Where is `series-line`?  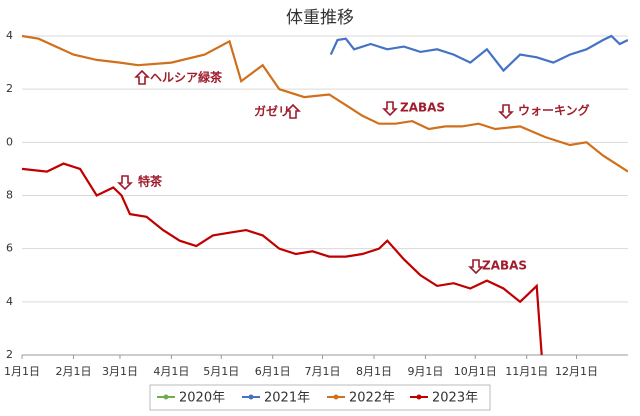
series-line is located at coordinates (478, 53).